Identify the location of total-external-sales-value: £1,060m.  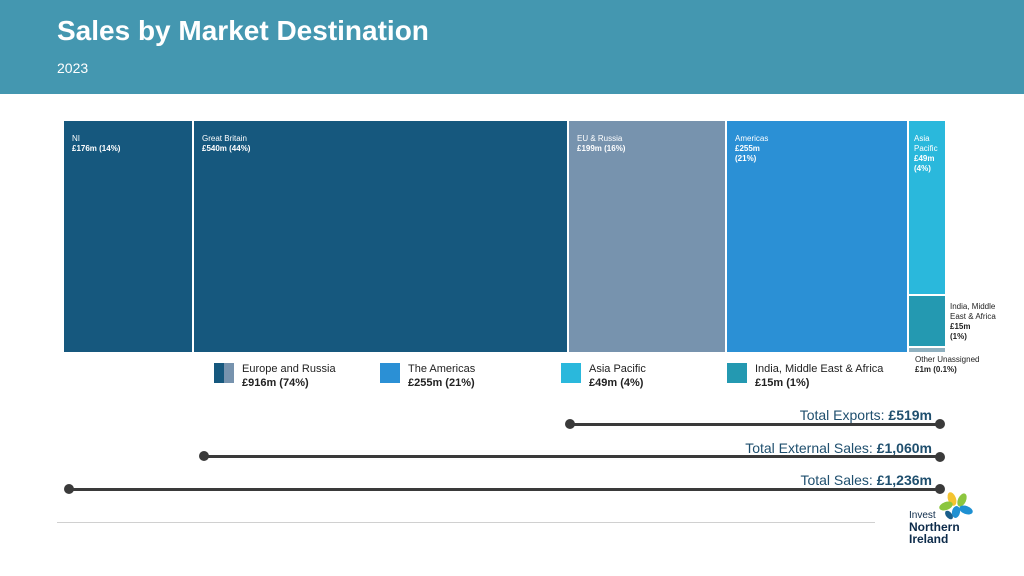
(904, 448).